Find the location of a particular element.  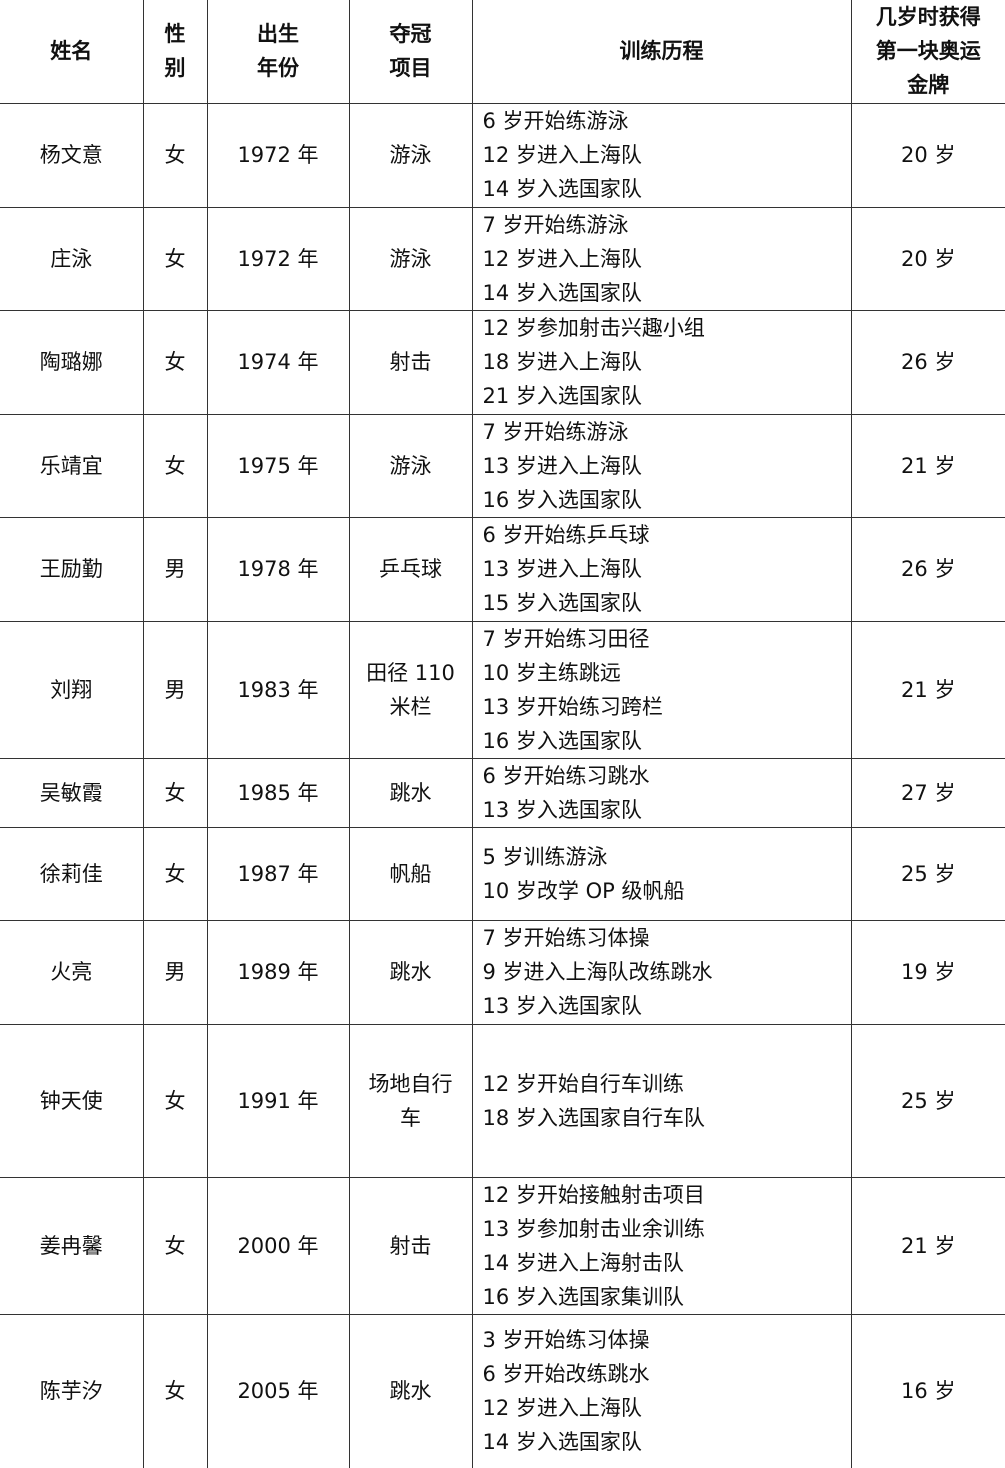

name-cell: 陶璐娜 is located at coordinates (72, 362).